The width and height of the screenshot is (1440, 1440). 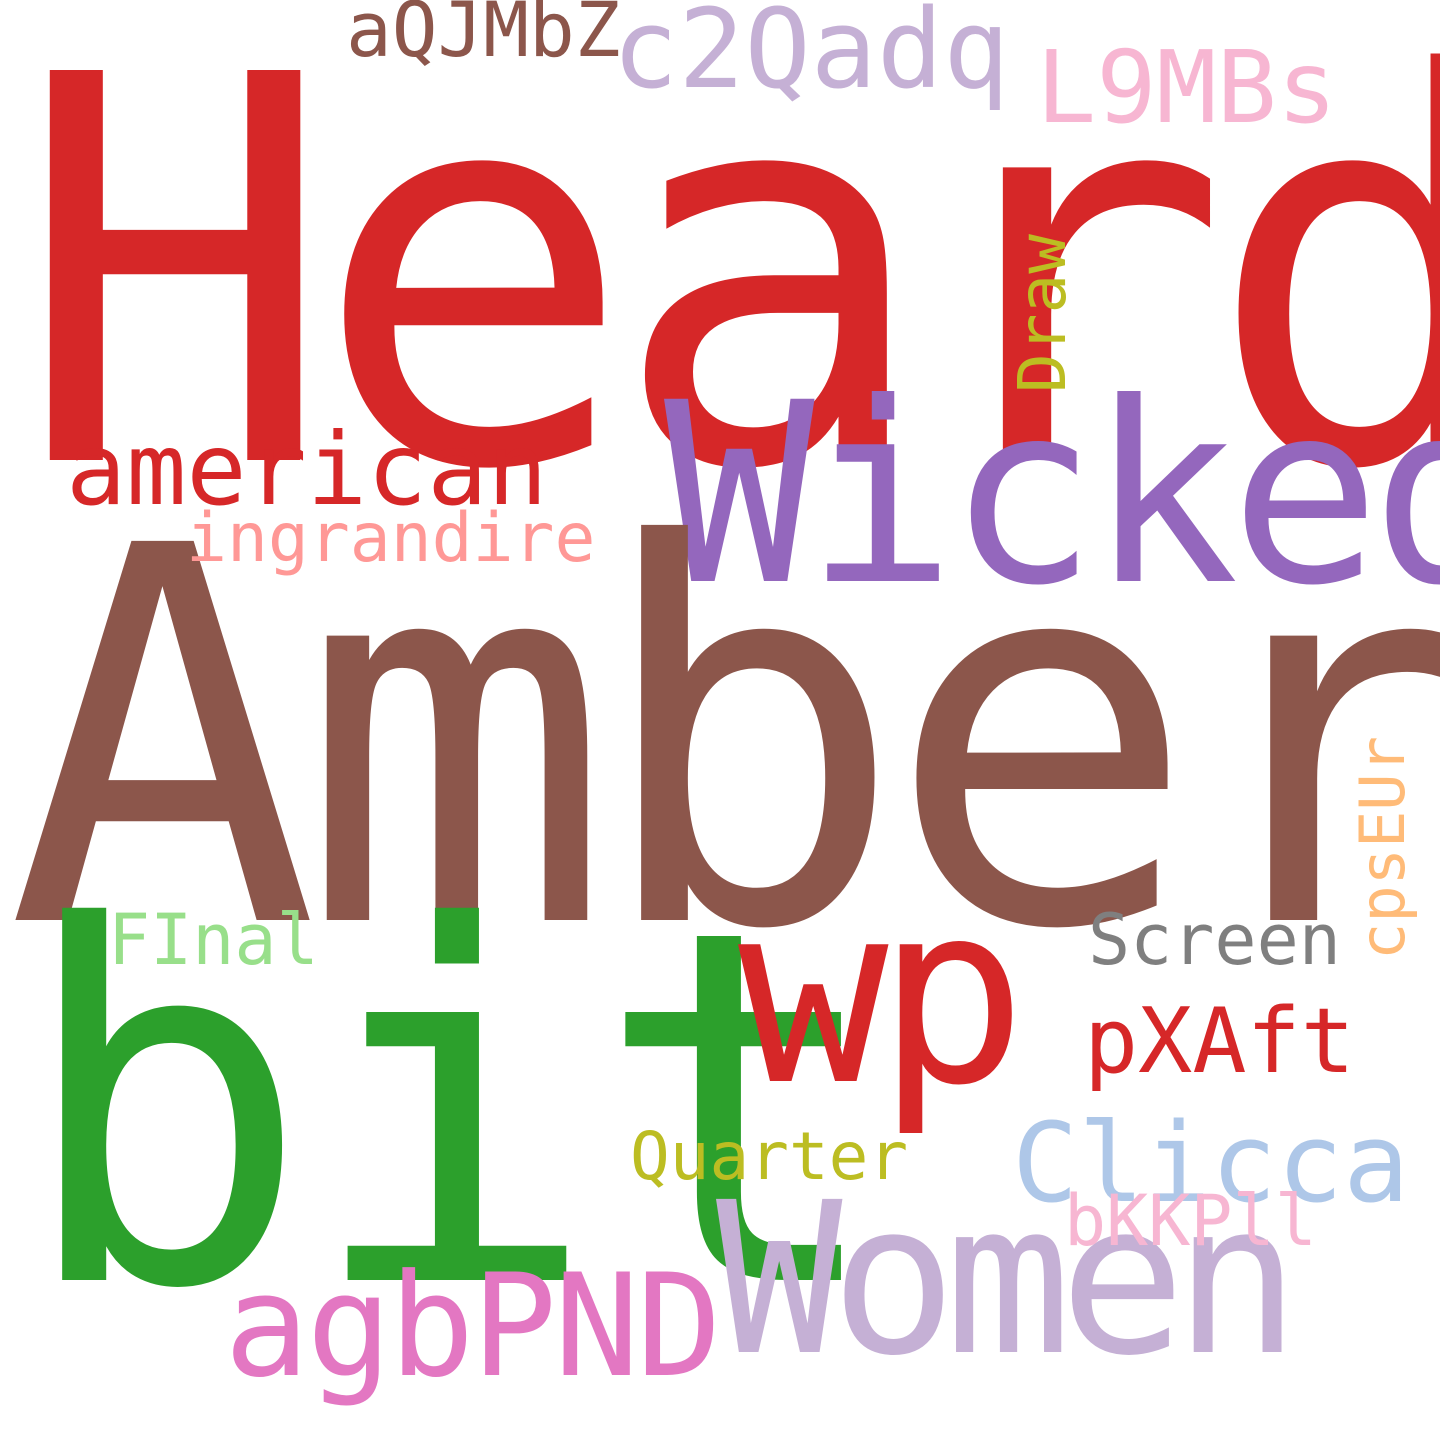 What do you see at coordinates (483, 37) in the screenshot?
I see `word-aqjmbz: aQJMbZ` at bounding box center [483, 37].